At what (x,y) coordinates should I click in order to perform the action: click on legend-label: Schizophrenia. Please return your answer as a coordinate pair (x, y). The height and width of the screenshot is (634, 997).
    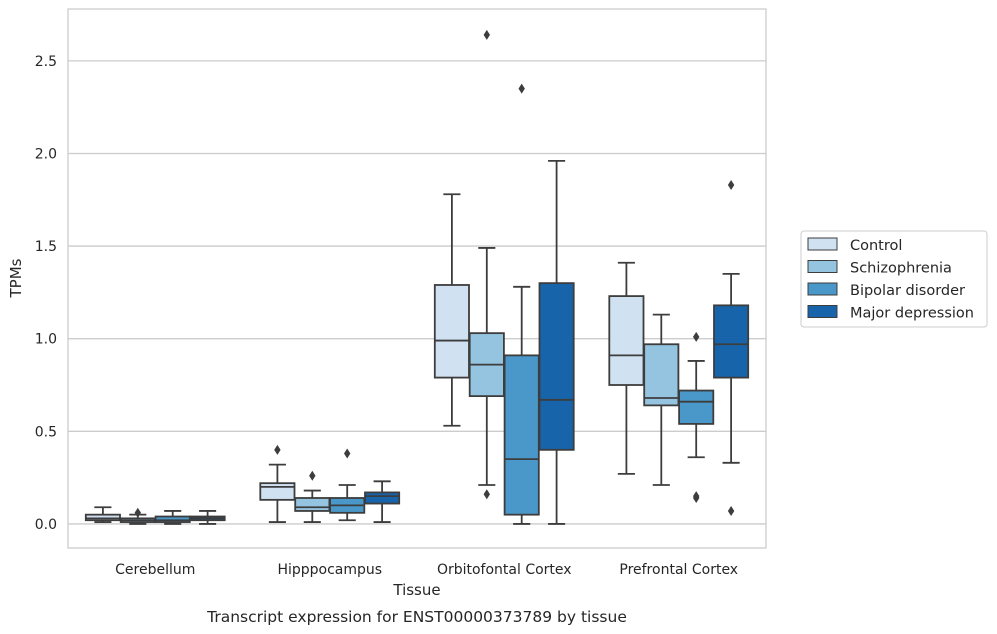
    Looking at the image, I should click on (901, 269).